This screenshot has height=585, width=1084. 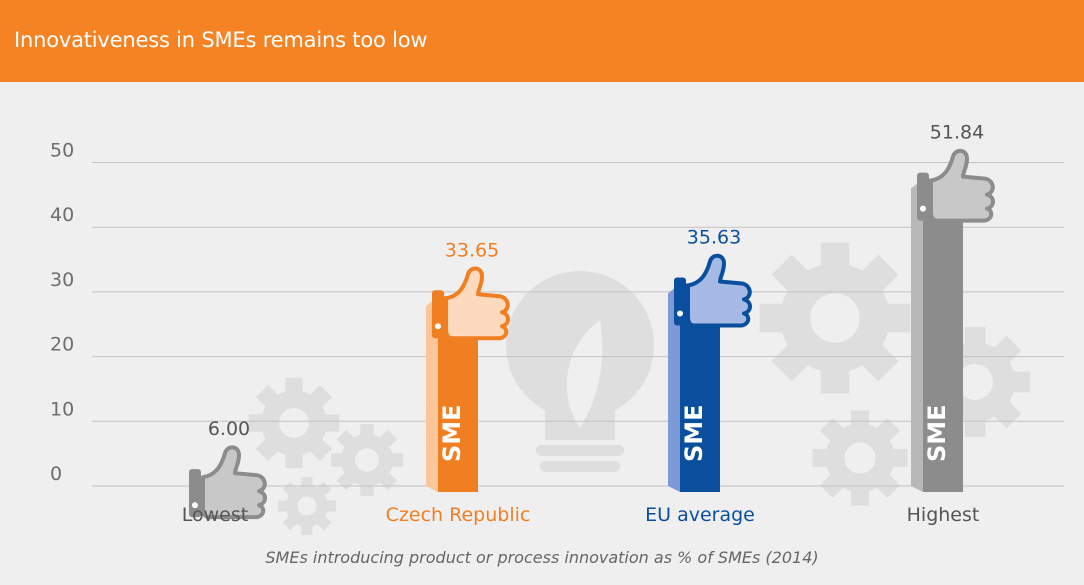 What do you see at coordinates (221, 40) in the screenshot?
I see `page-title: Innovativeness in SMEs remains too low` at bounding box center [221, 40].